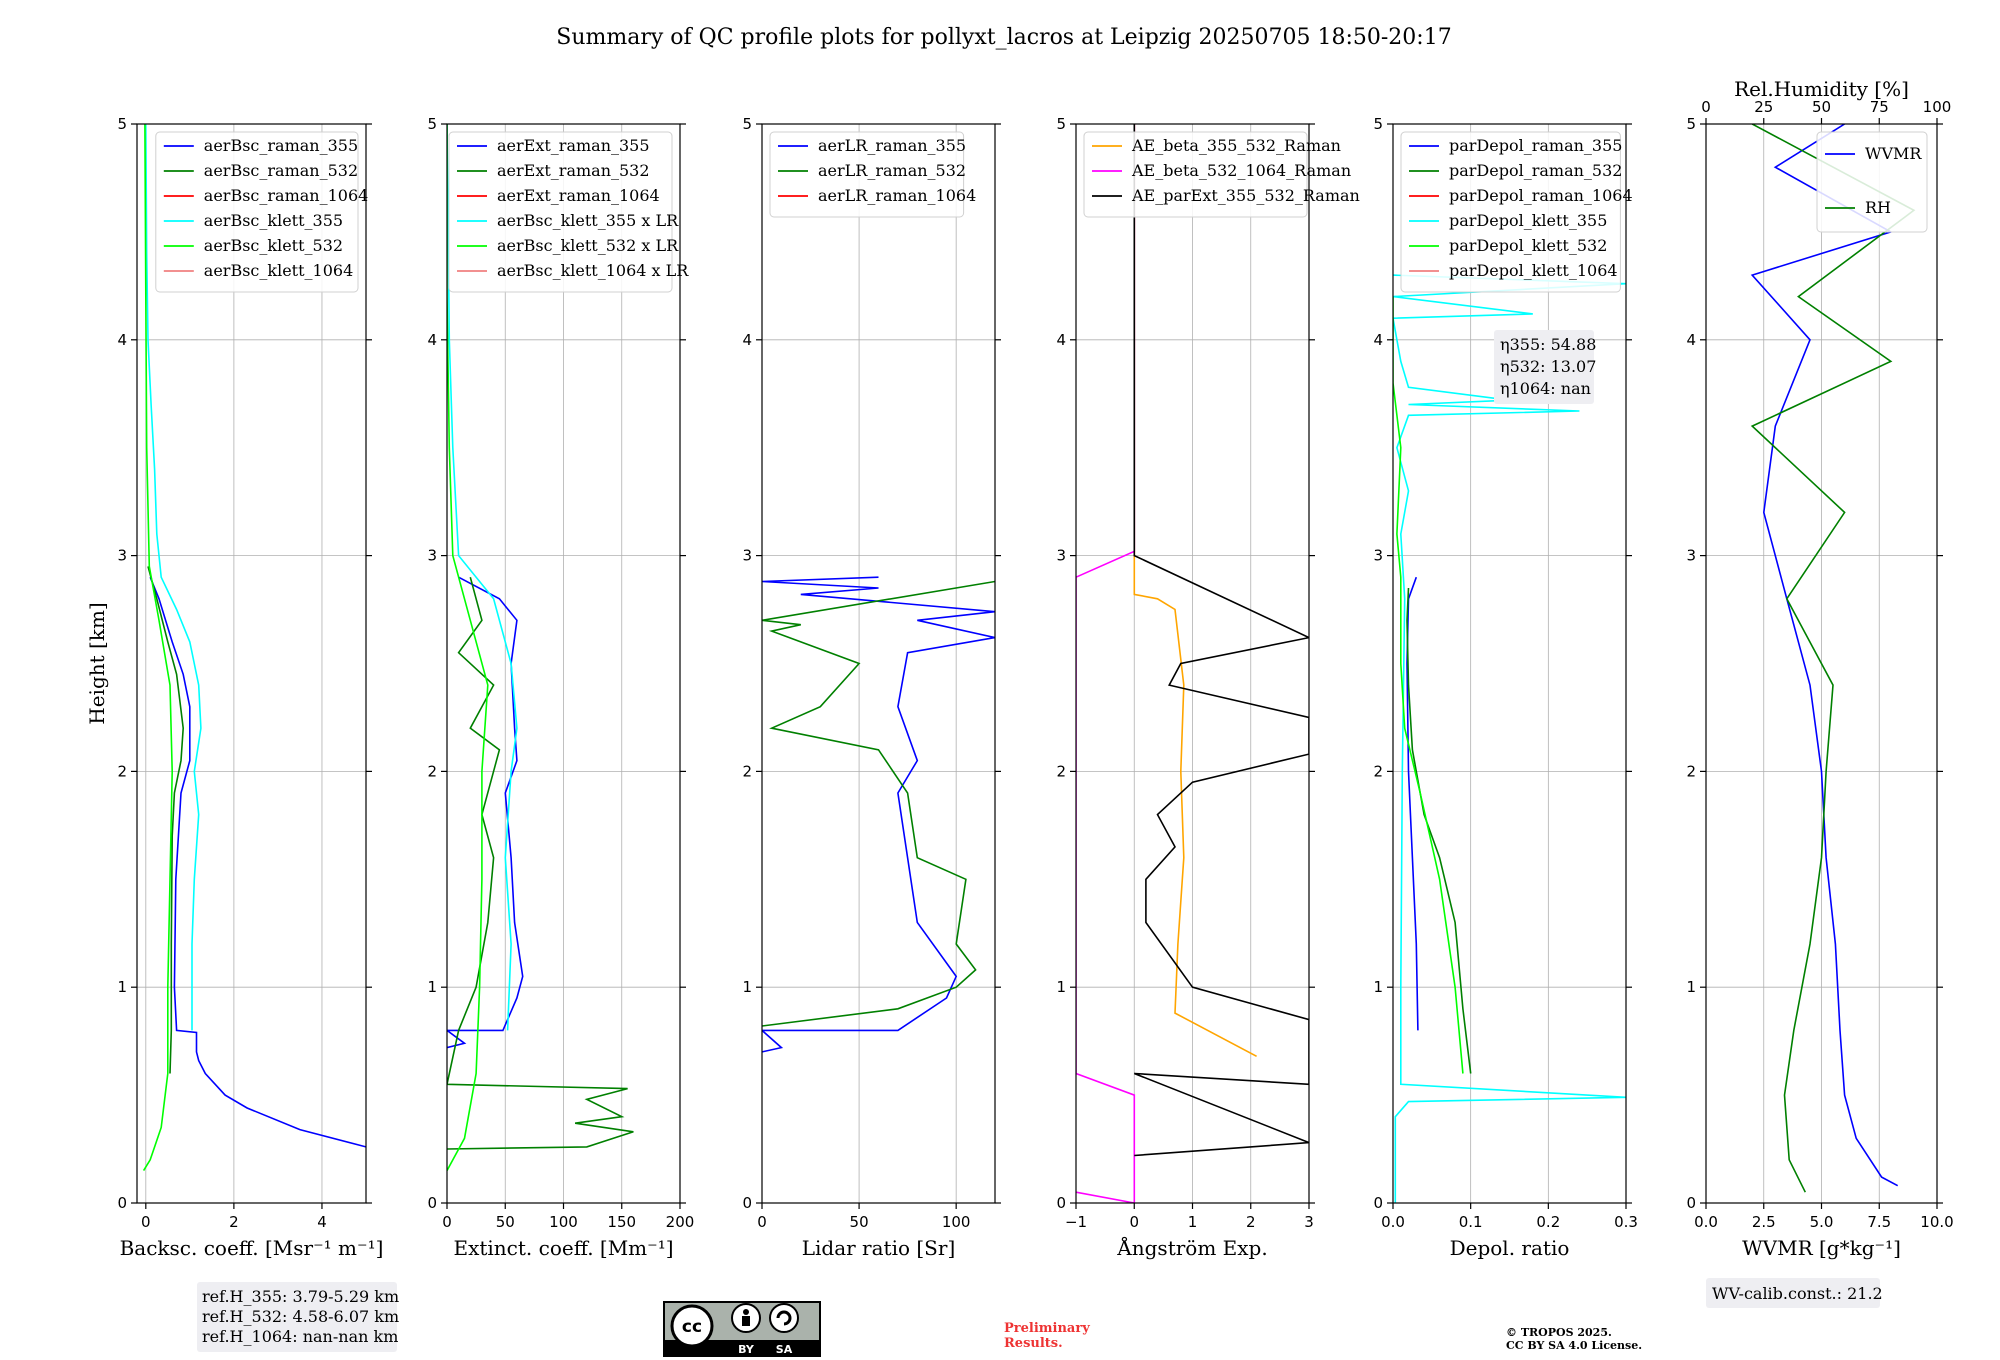 This screenshot has width=2000, height=1360. Describe the element at coordinates (1763, 107) in the screenshot. I see `top-tick-label: 25` at that location.